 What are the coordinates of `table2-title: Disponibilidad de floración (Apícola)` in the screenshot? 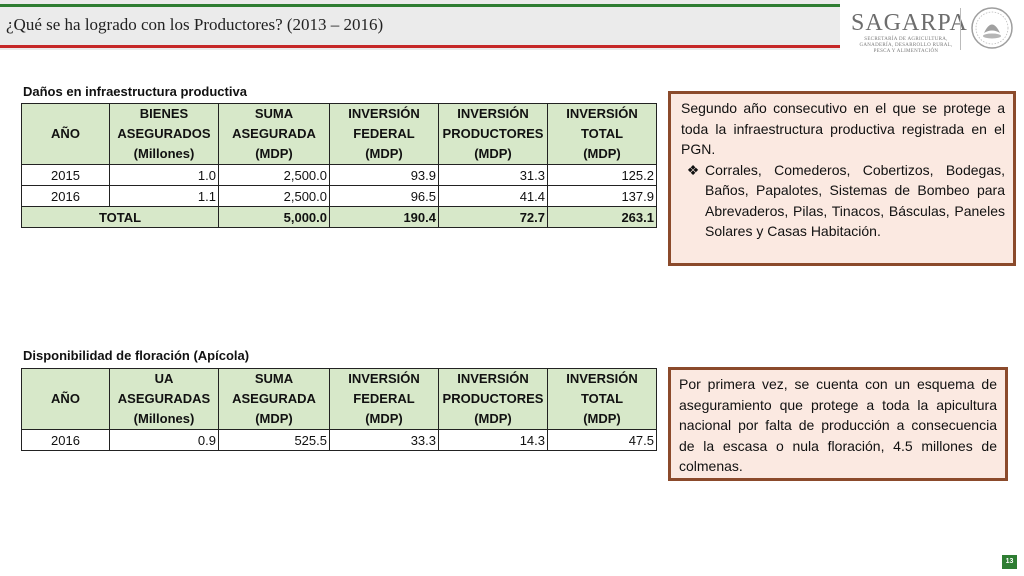 It's located at (136, 355).